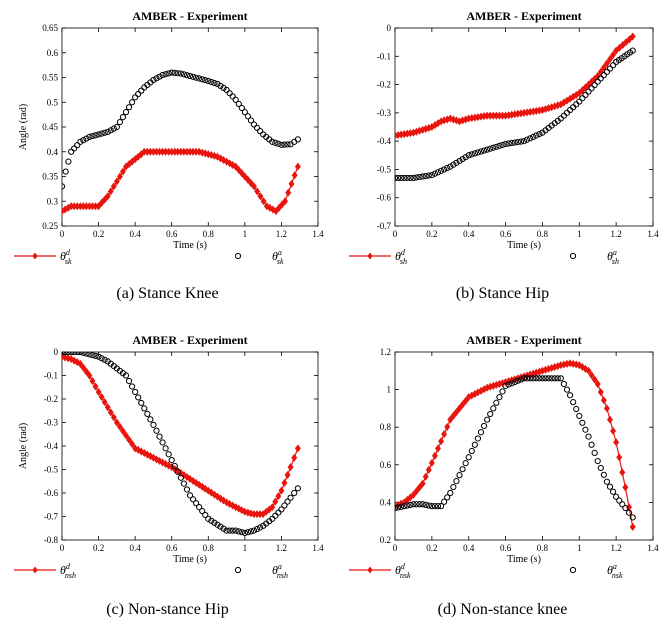 Image resolution: width=670 pixels, height=629 pixels. Describe the element at coordinates (615, 571) in the screenshot. I see `legend-actual-label: θa nsk` at that location.